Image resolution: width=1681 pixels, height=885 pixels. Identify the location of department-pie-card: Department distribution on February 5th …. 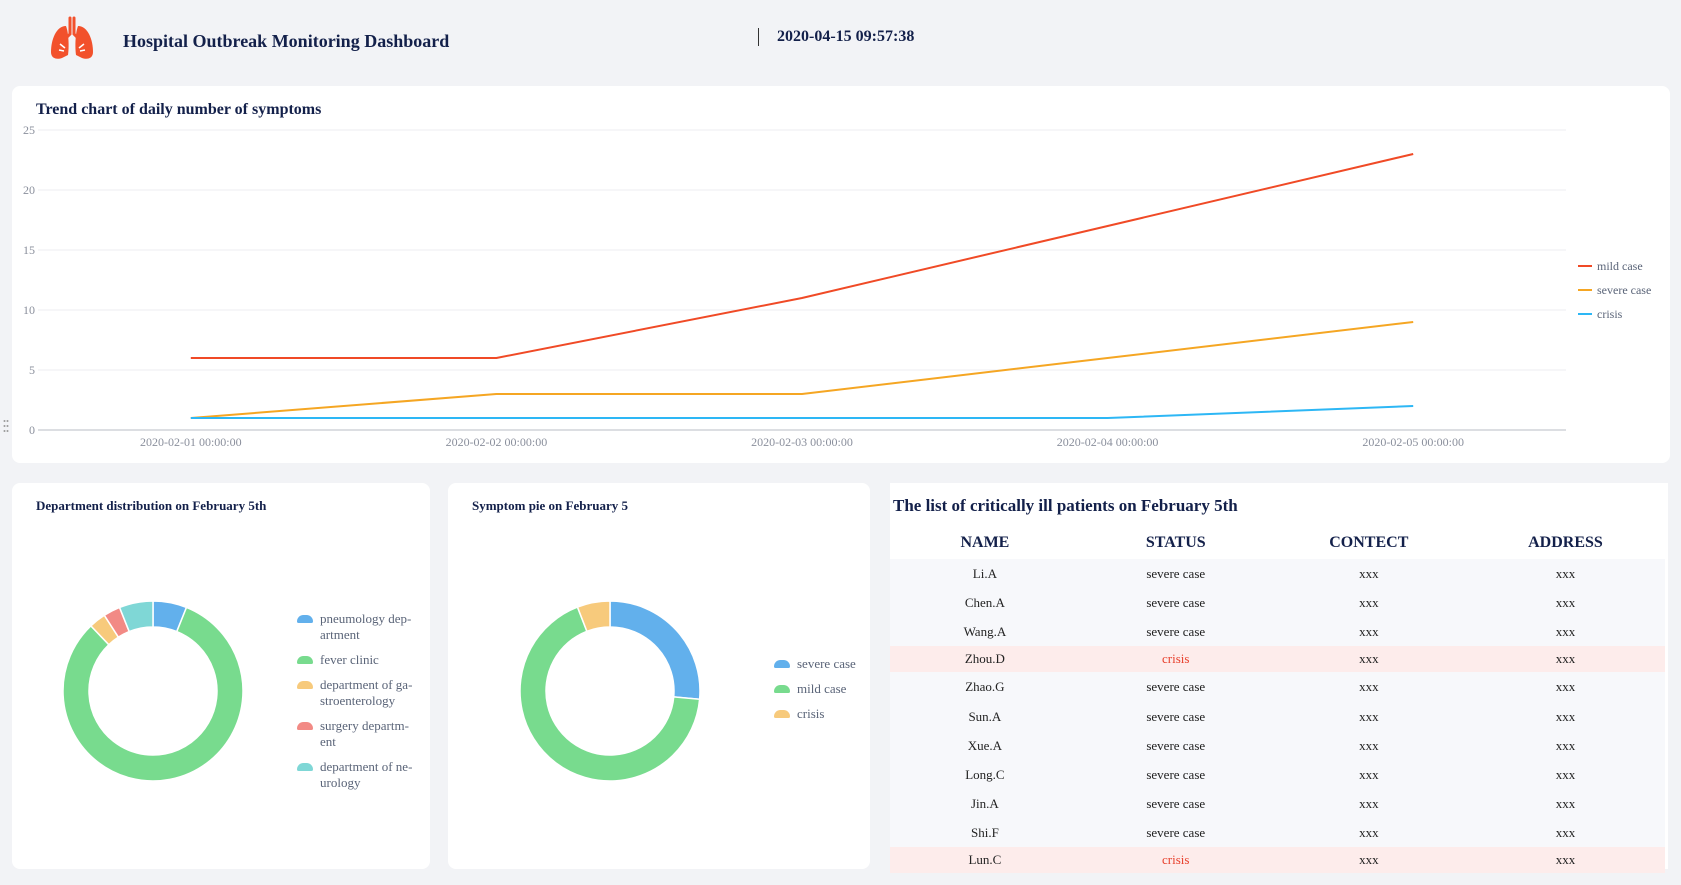
(221, 676).